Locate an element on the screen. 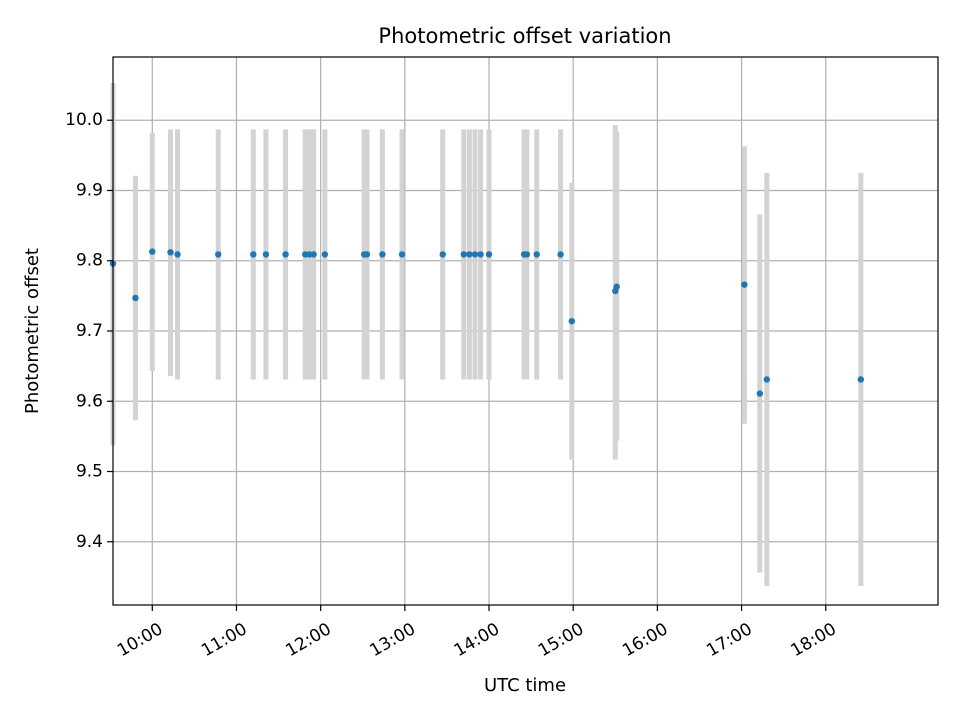 The width and height of the screenshot is (960, 720). y-tick-label: 9.9 is located at coordinates (89, 190).